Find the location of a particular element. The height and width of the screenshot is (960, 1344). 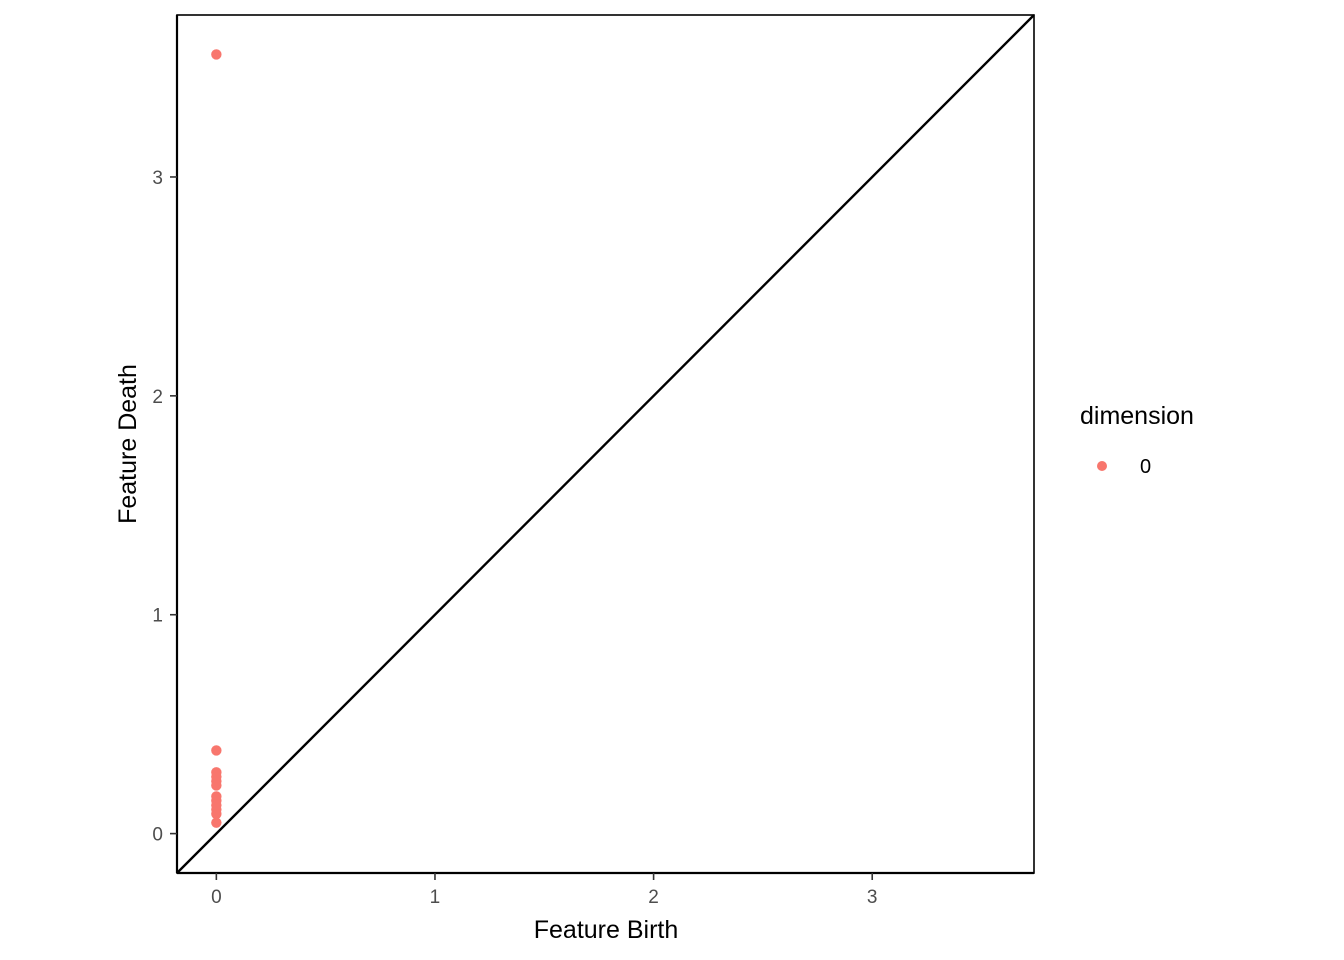

legend-title: dimension is located at coordinates (1137, 416).